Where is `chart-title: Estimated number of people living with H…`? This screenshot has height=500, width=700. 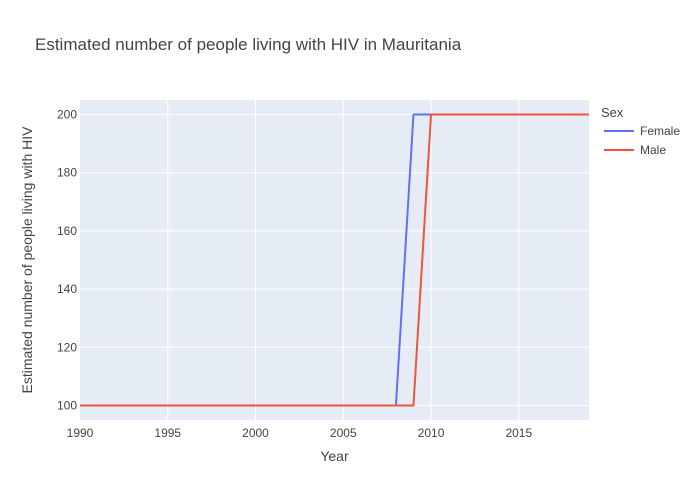 chart-title: Estimated number of people living with H… is located at coordinates (248, 44).